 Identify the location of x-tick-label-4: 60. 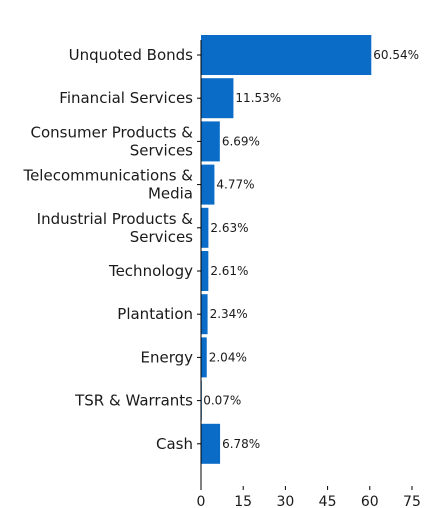
(370, 501).